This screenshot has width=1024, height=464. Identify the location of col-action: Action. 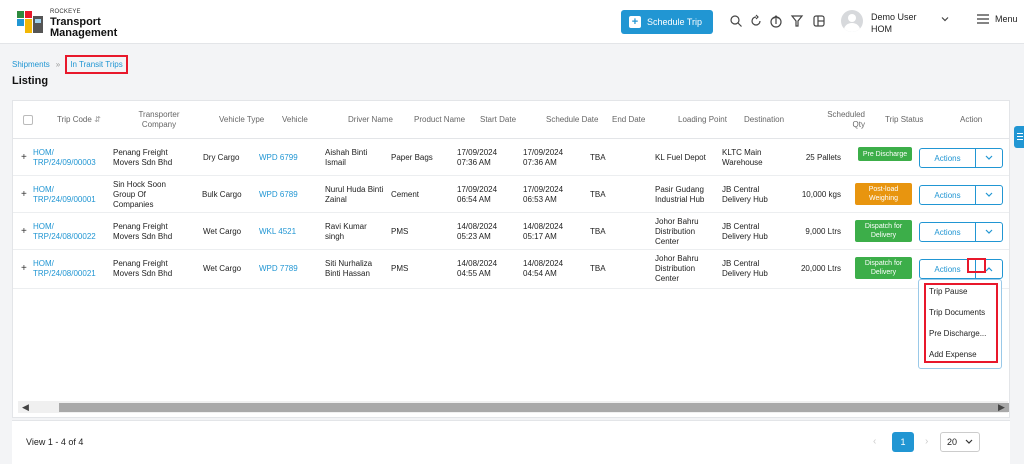
(971, 119).